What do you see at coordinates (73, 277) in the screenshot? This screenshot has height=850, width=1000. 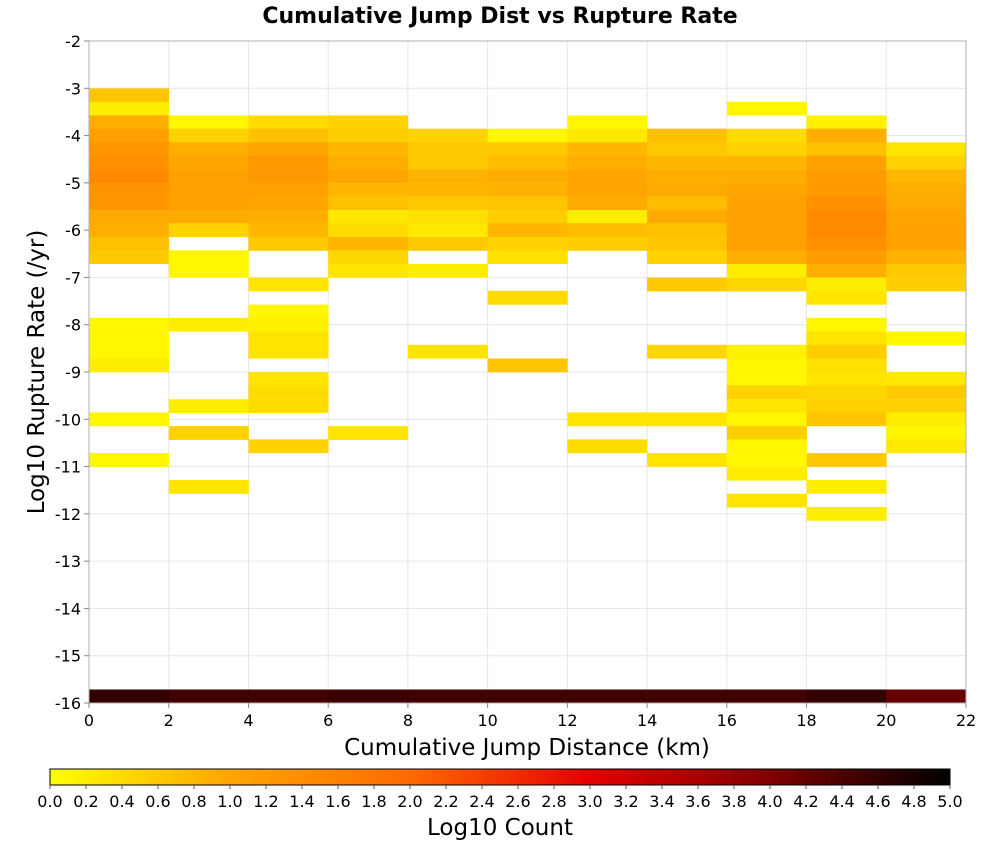 I see `y-tick-label: -7` at bounding box center [73, 277].